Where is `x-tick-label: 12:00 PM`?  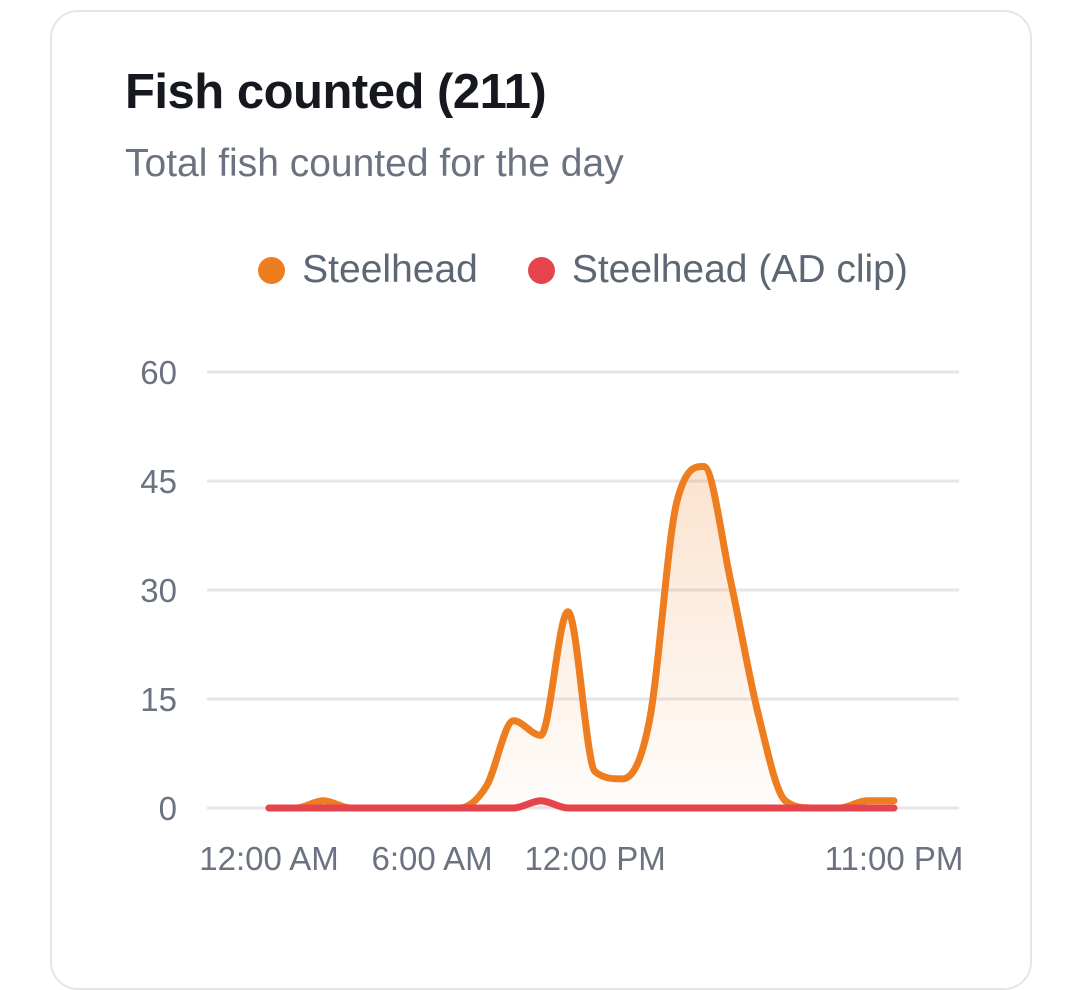
x-tick-label: 12:00 PM is located at coordinates (594, 858).